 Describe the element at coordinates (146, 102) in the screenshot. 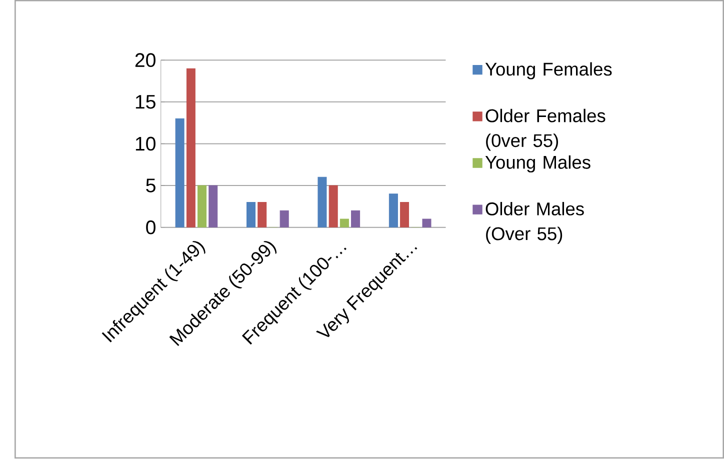

I see `y-tick-label: 15` at that location.